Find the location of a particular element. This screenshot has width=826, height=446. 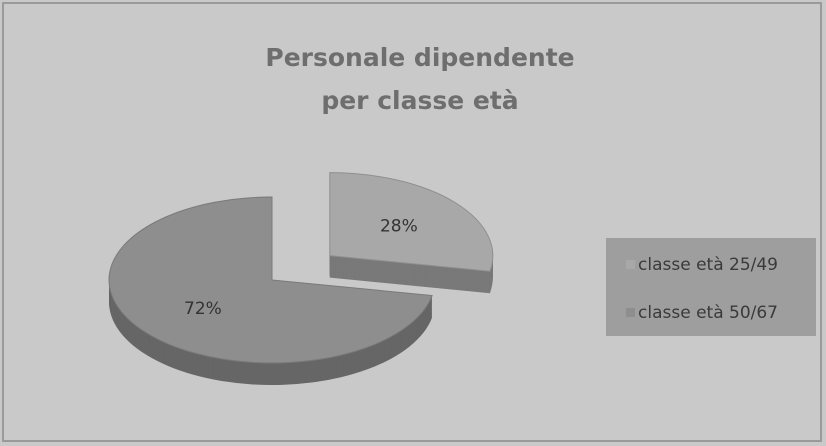

legend-label: classe età 25/49 is located at coordinates (708, 265).